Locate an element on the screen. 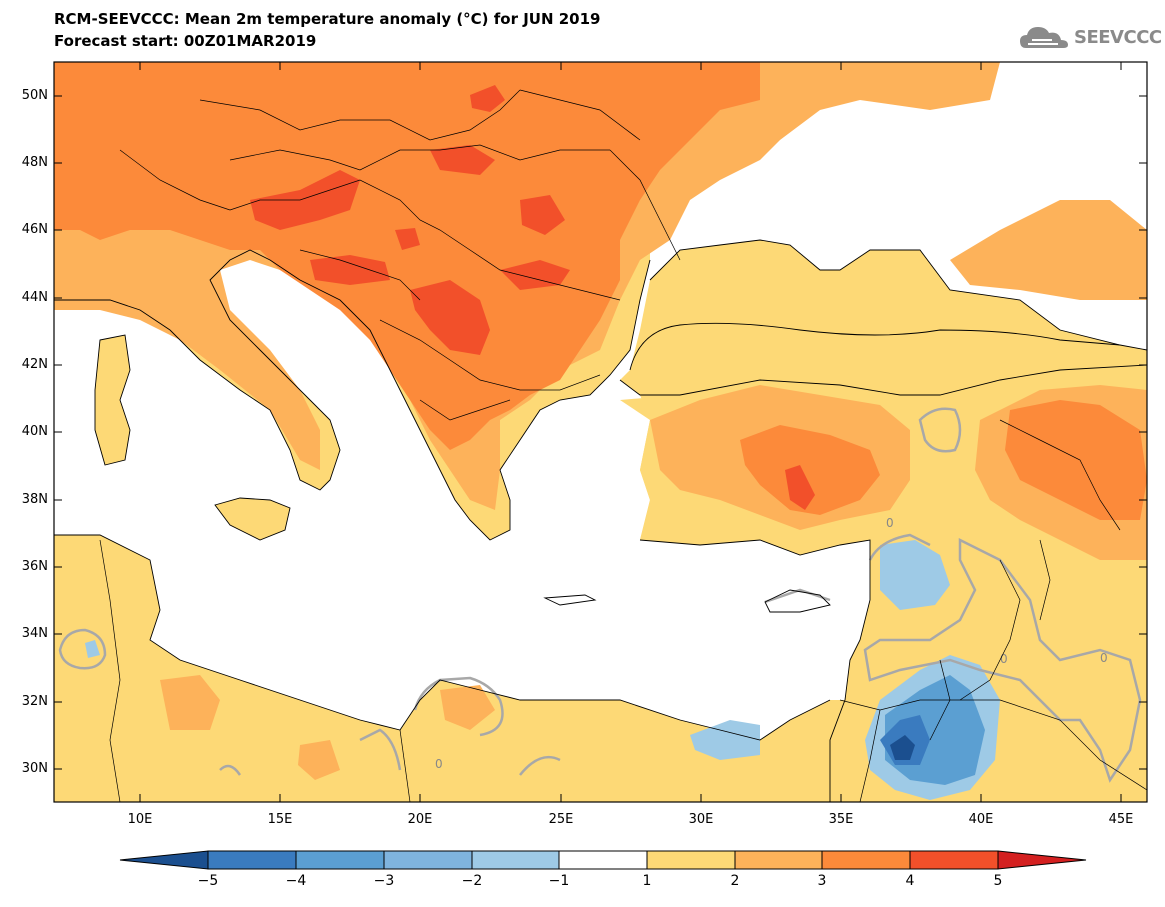 Image resolution: width=1165 pixels, height=907 pixels. anomaly-zone-4to5-bosnia is located at coordinates (407, 239).